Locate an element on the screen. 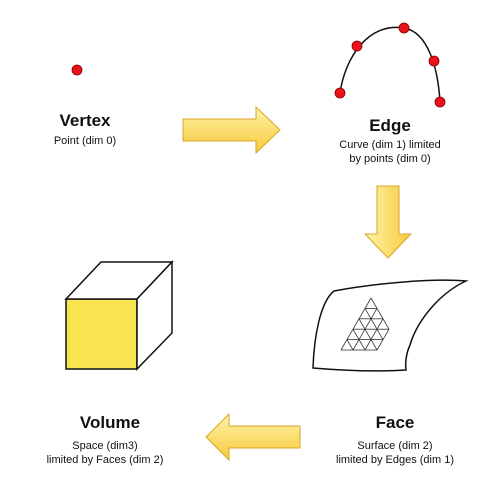  edge-description-line2: by points (dim 0) is located at coordinates (390, 159).